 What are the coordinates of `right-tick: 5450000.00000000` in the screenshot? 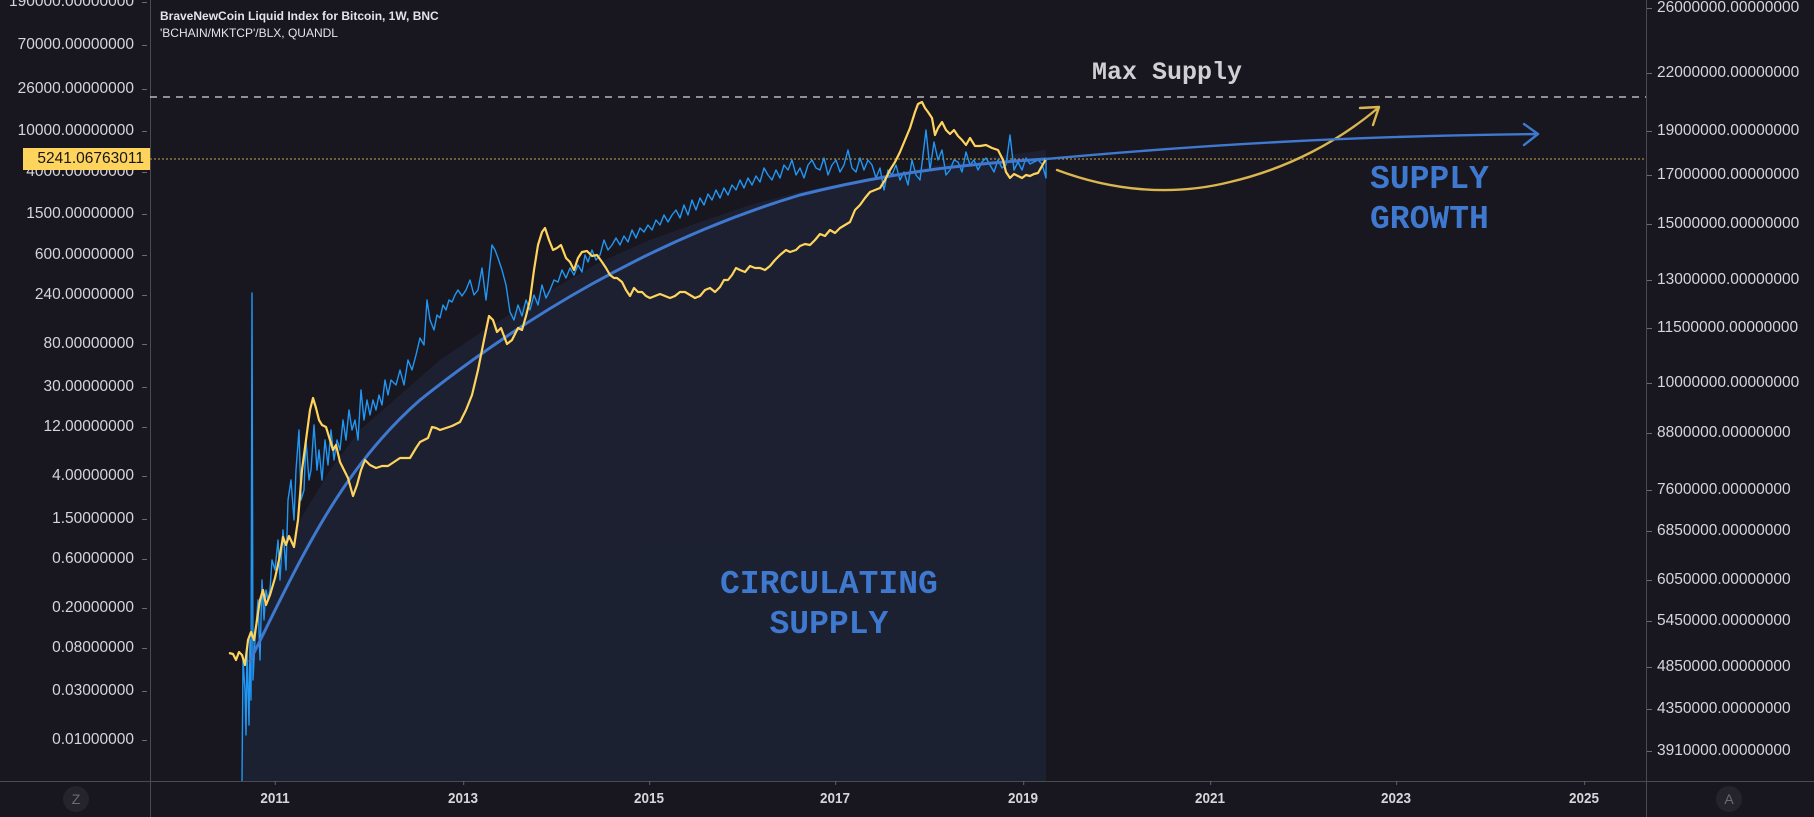 It's located at (1719, 620).